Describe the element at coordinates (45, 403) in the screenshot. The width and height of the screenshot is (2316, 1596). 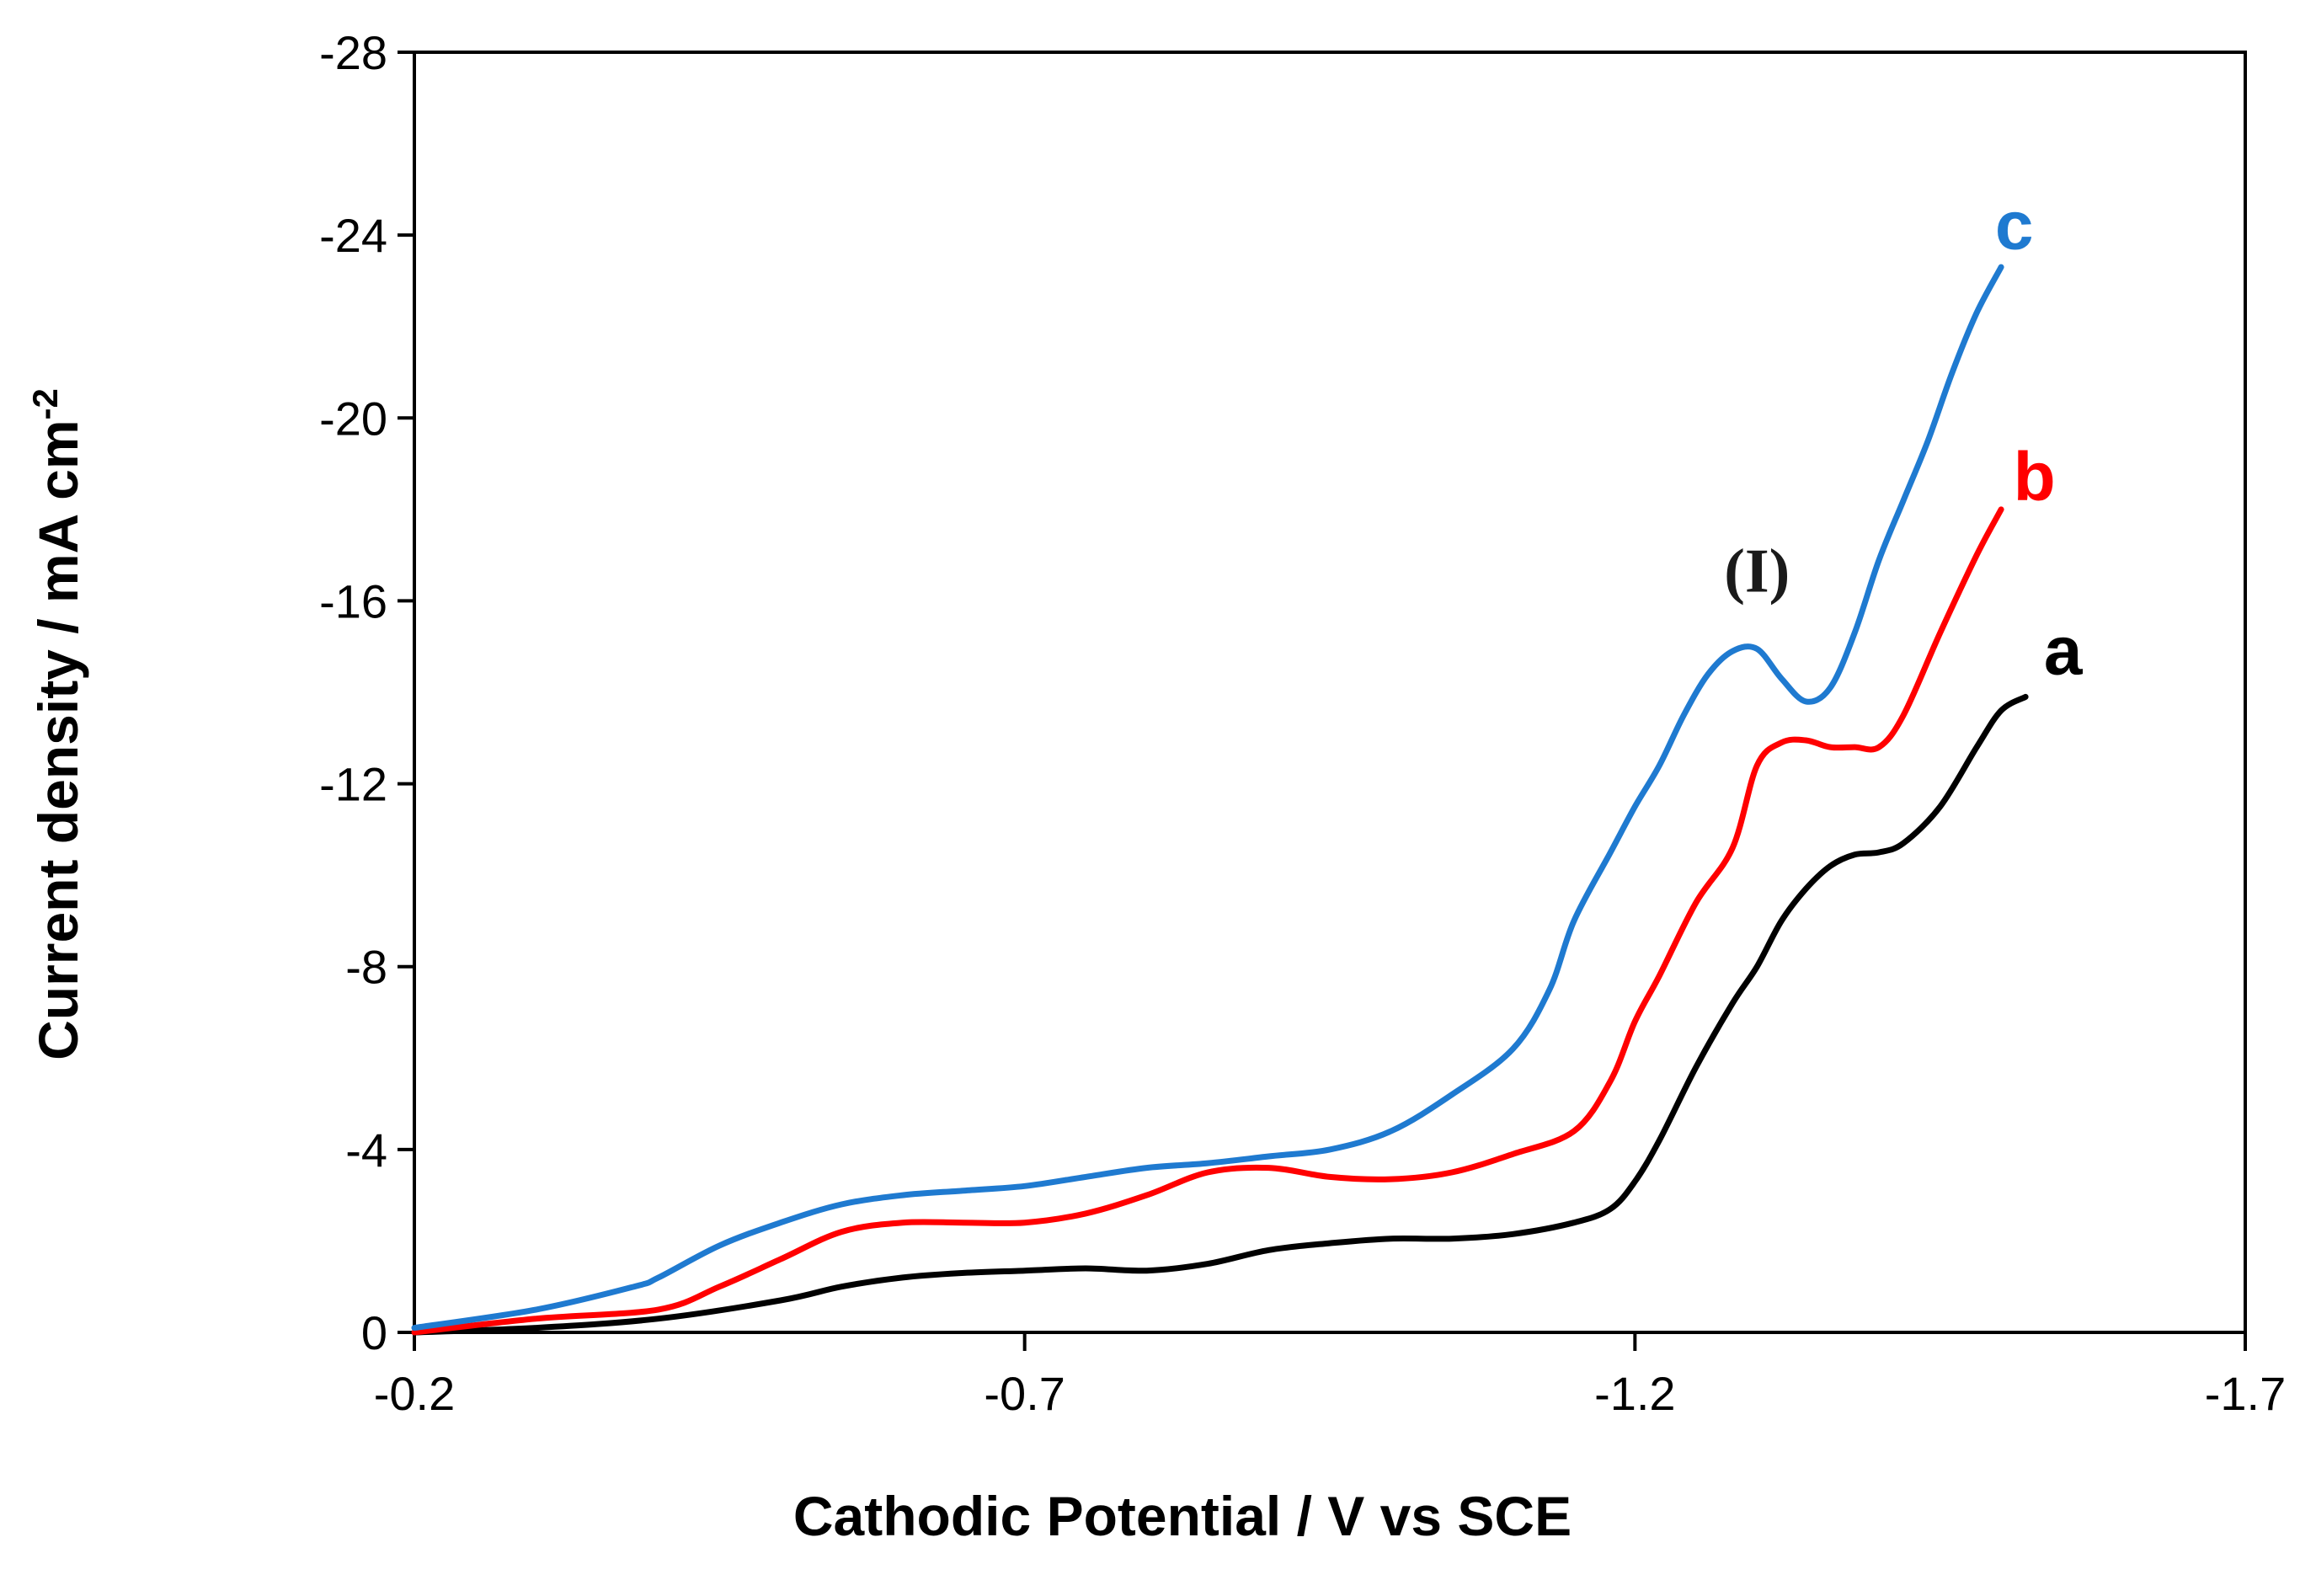
I see `y-axis-title-superscript: -2` at that location.